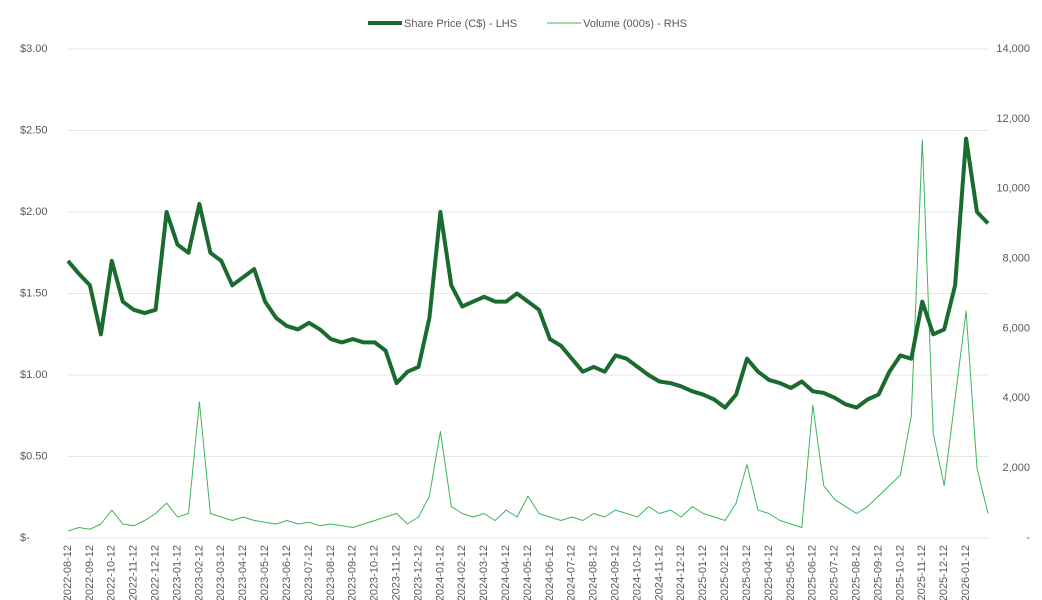 This screenshot has height=600, width=1042. Describe the element at coordinates (199, 572) in the screenshot. I see `x-tick-label: 2023-02-12` at that location.